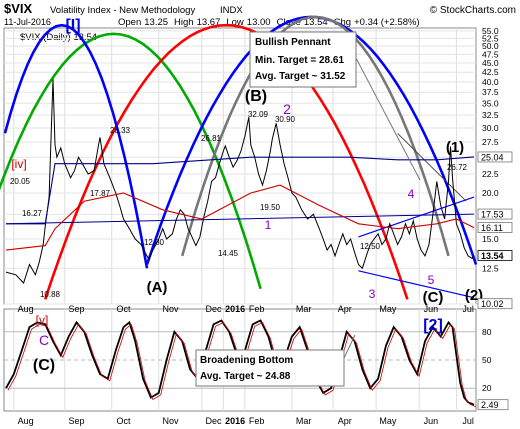 The image size is (520, 429). Describe the element at coordinates (214, 421) in the screenshot. I see `osc-x-tick-label: Dec` at that location.